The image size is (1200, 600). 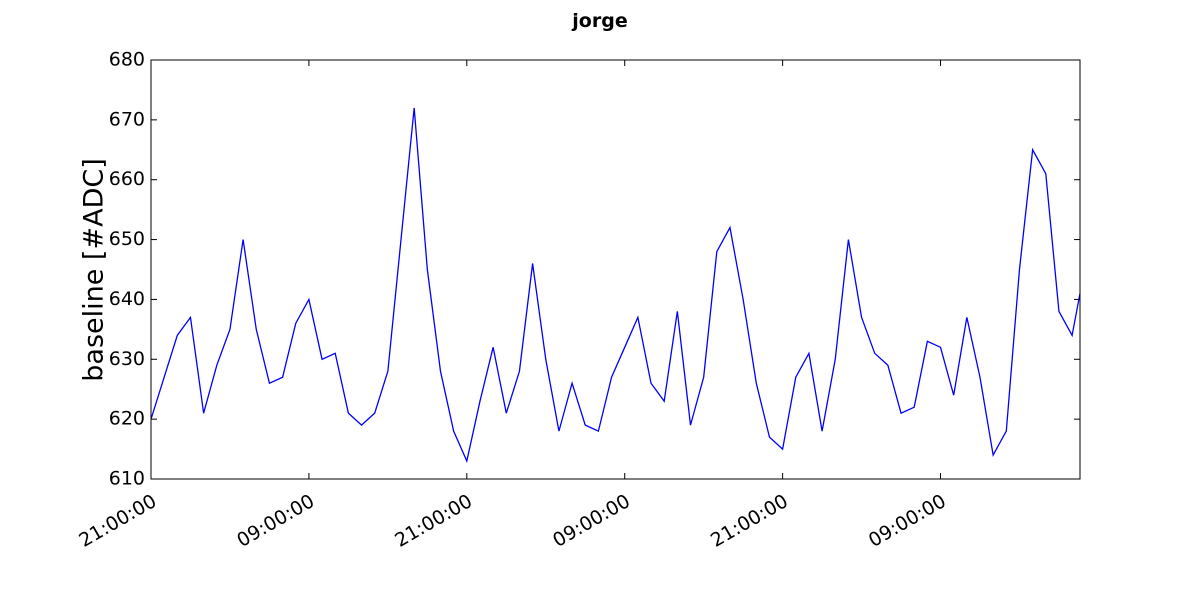 I want to click on y-tick-label: 650, so click(x=127, y=239).